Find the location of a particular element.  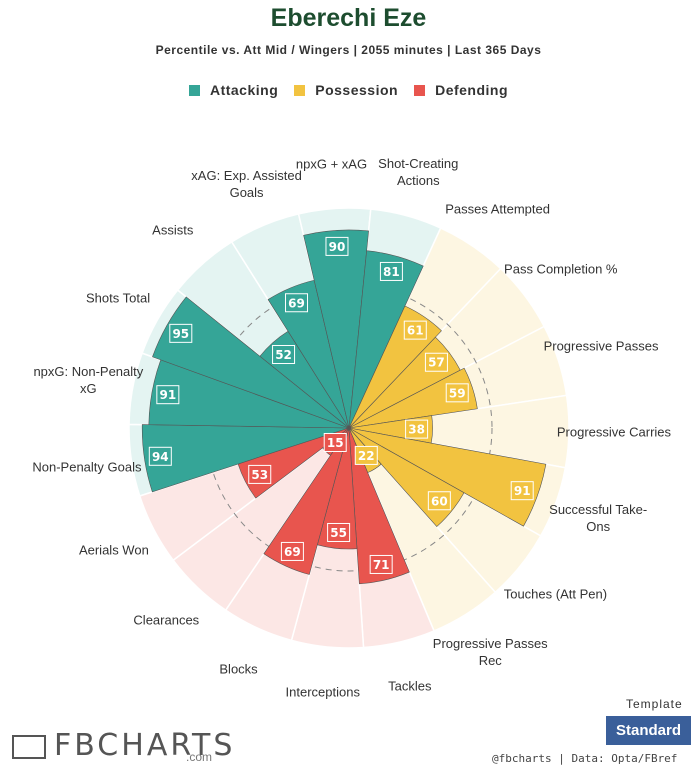

category-label: Passes Attempted is located at coordinates (497, 209).